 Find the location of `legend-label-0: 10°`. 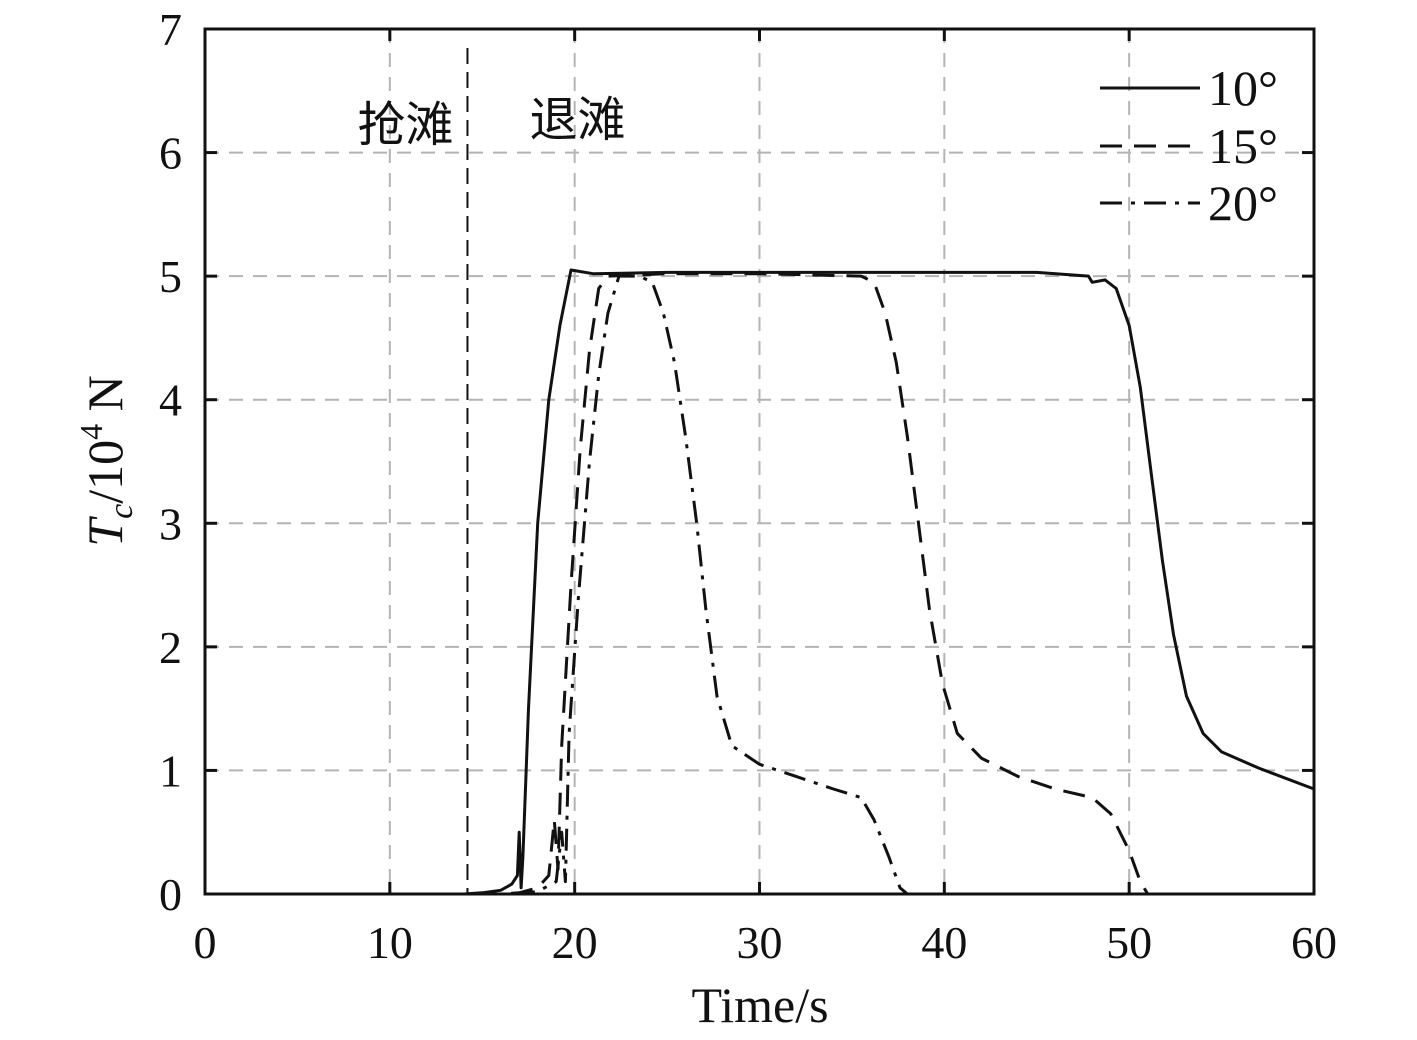

legend-label-0: 10° is located at coordinates (1243, 88).